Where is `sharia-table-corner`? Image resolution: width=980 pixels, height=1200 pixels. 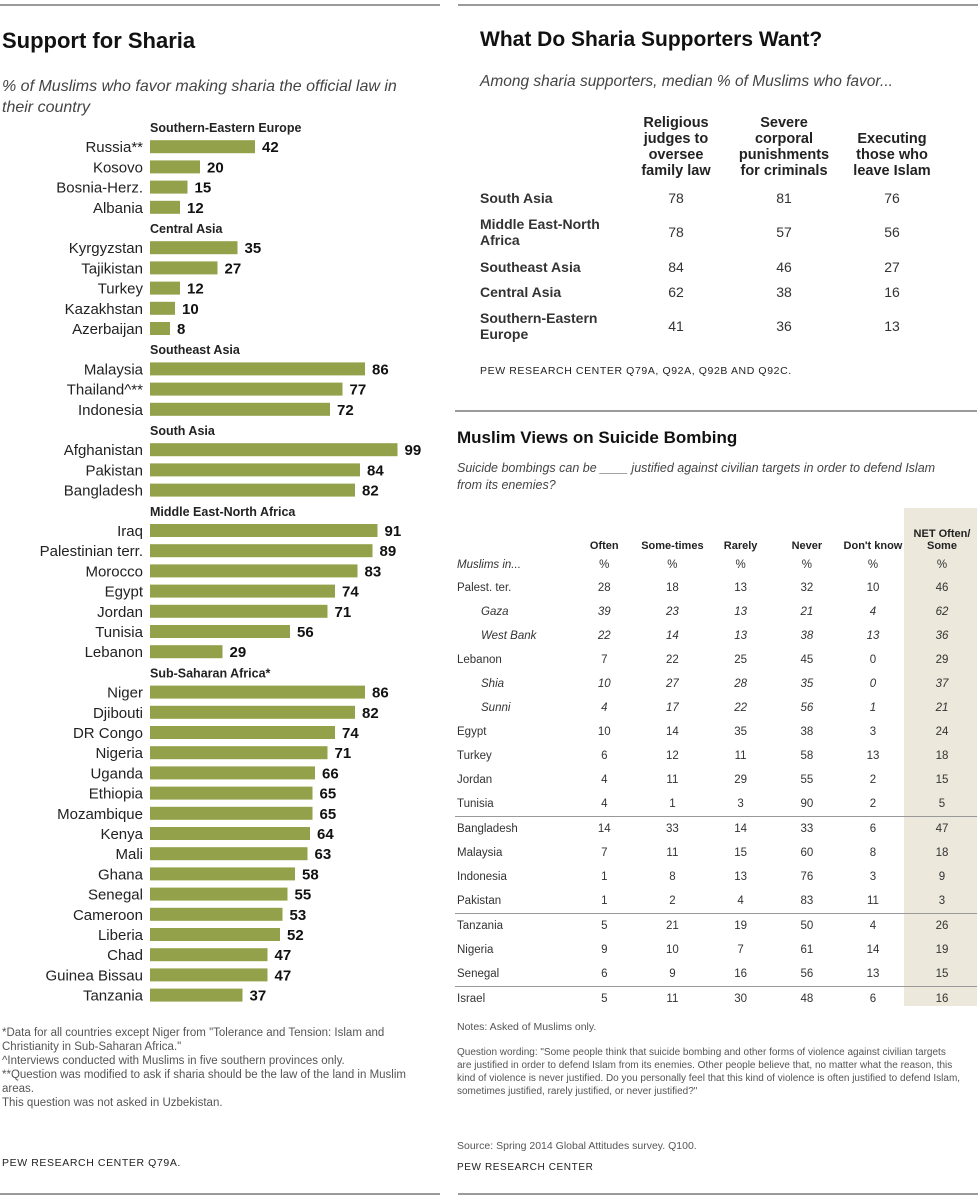
sharia-table-corner is located at coordinates (550, 150).